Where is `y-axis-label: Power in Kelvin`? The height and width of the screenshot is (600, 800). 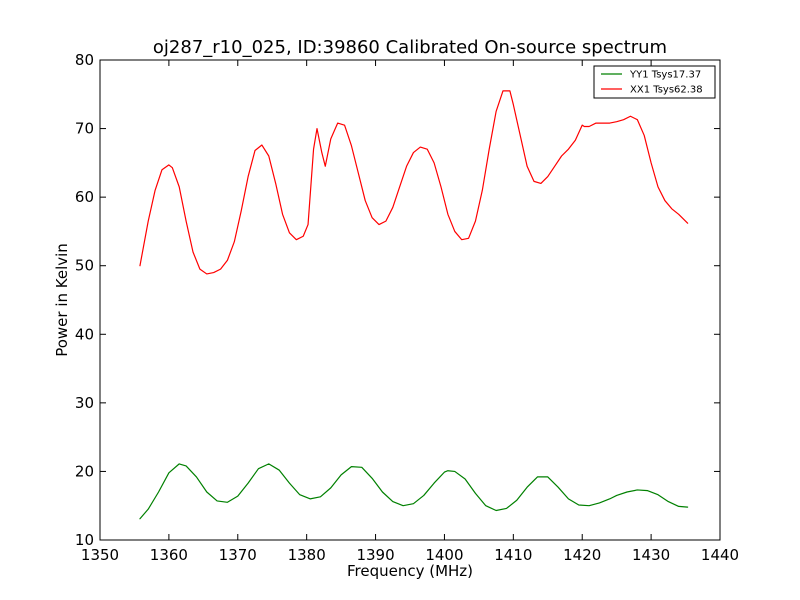
y-axis-label: Power in Kelvin is located at coordinates (62, 300).